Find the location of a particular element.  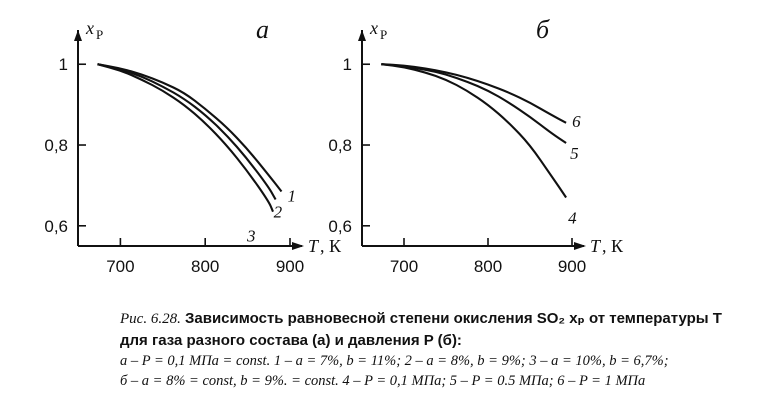

p1-x-axis-arrow is located at coordinates (298, 246).